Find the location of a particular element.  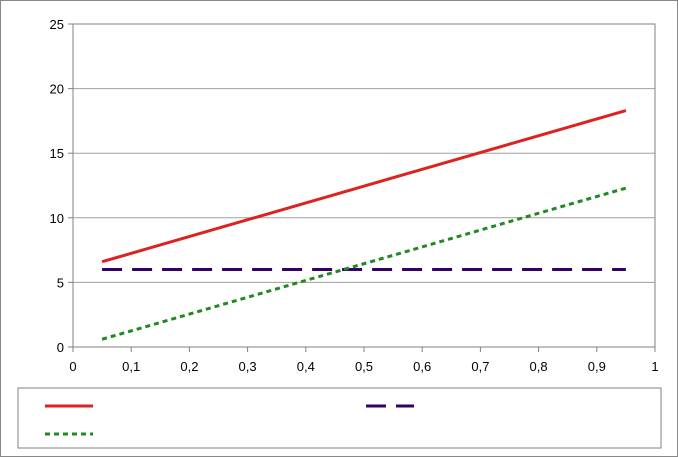

x-tick-label: 0,6 is located at coordinates (422, 366).